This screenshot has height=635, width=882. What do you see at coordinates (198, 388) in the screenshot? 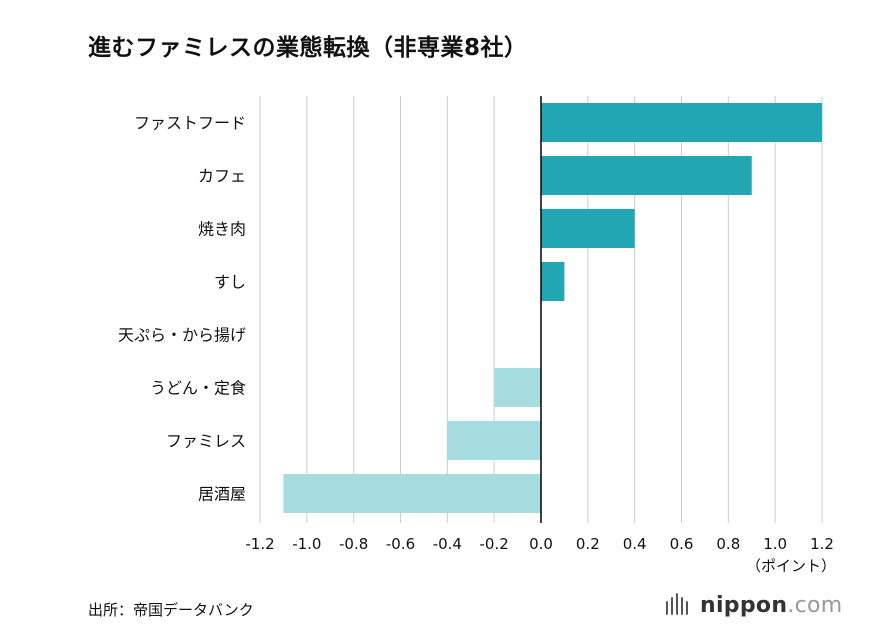
I see `category-label: うどん・定食` at bounding box center [198, 388].